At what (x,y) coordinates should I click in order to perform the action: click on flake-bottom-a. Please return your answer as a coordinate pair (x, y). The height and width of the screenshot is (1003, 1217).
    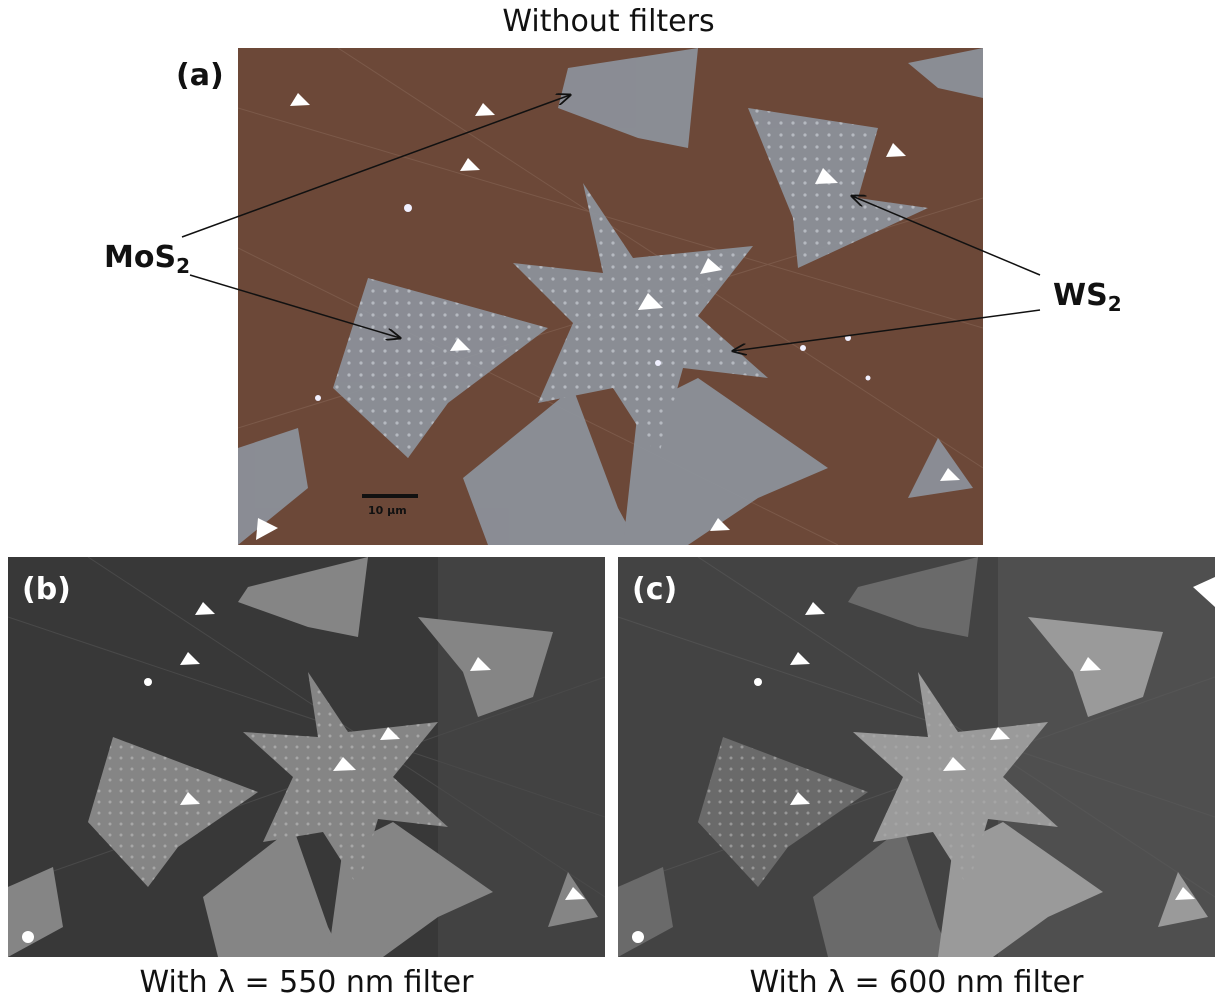
    Looking at the image, I should click on (550, 466).